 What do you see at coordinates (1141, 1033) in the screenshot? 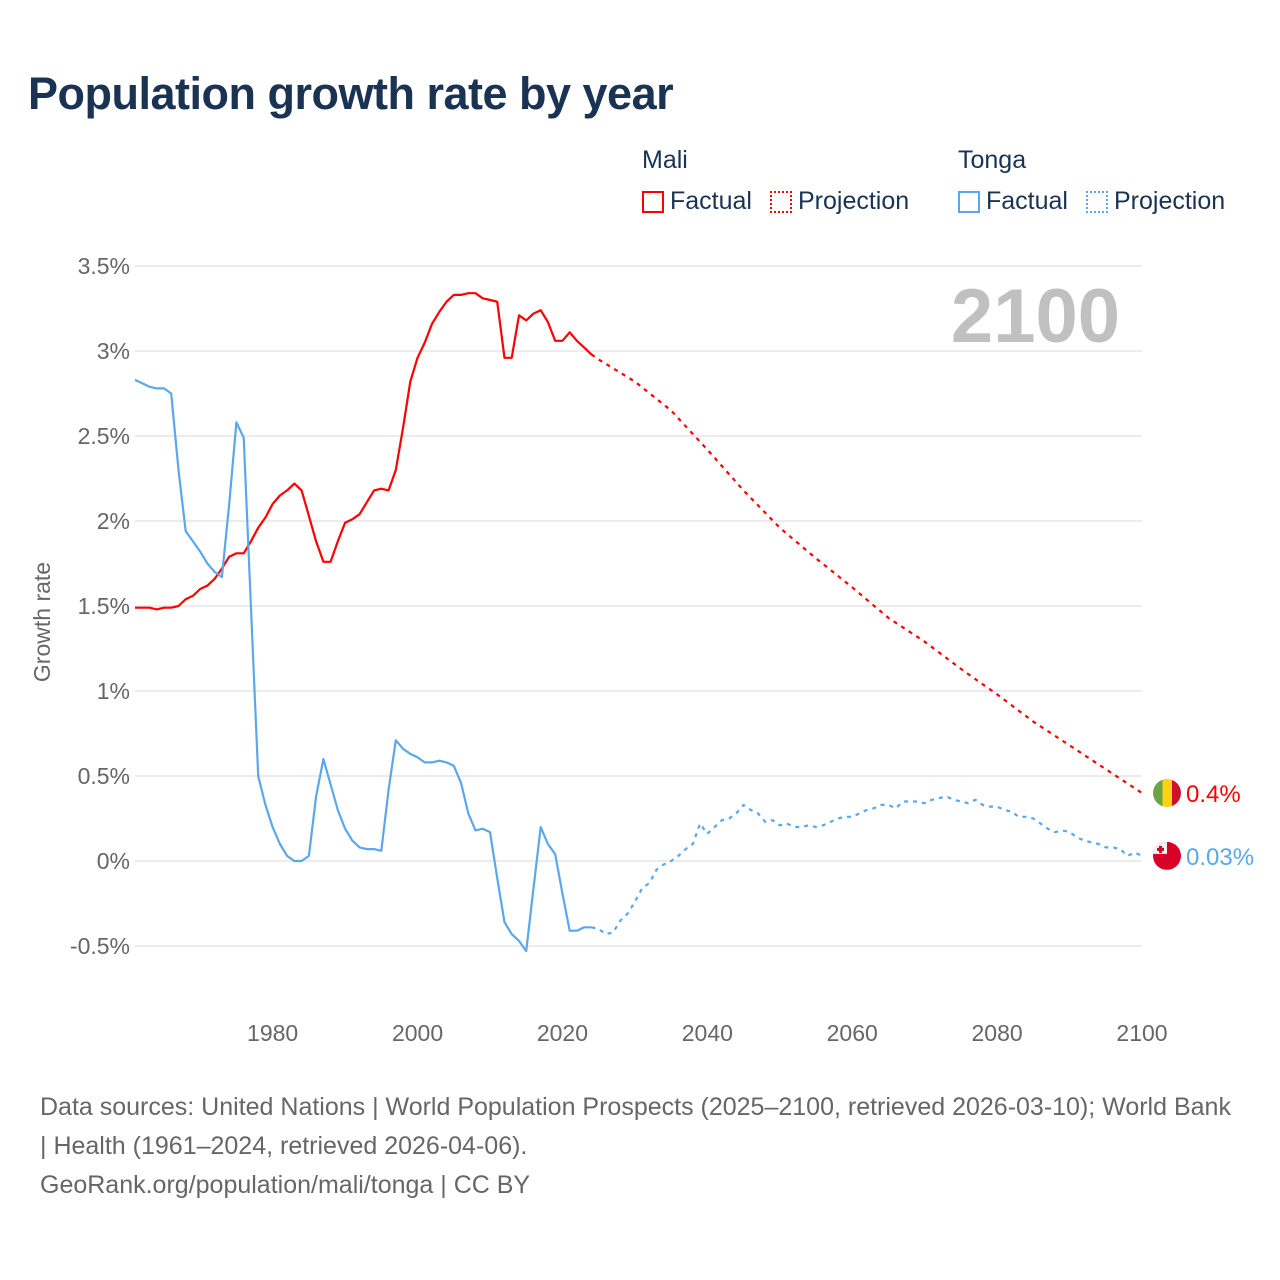
I see `x-tick-label: 2100` at bounding box center [1141, 1033].